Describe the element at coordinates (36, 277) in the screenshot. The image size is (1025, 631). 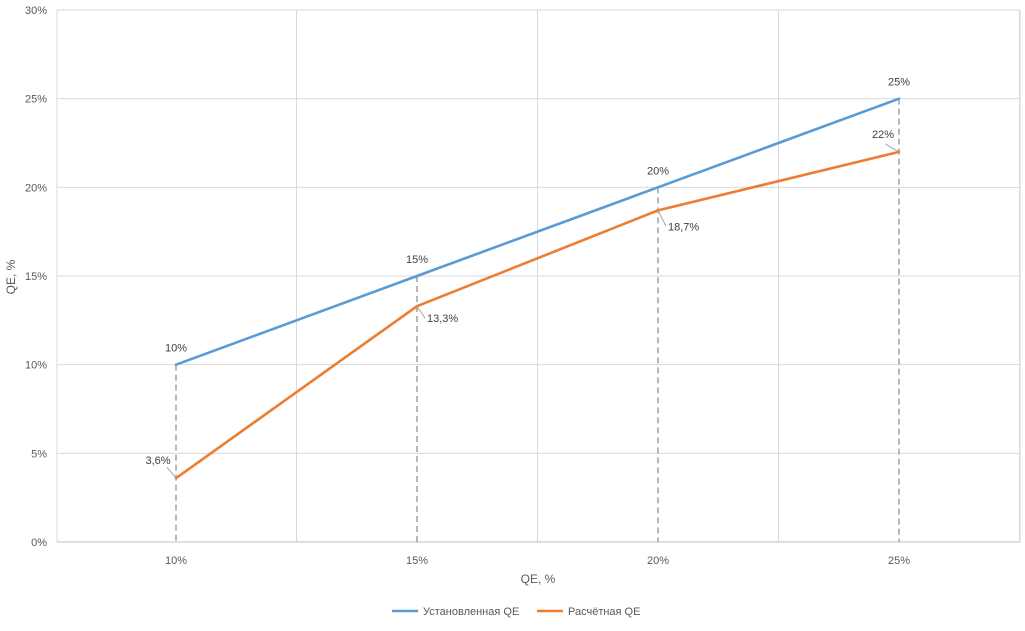
I see `y-tick-label: 15%` at that location.